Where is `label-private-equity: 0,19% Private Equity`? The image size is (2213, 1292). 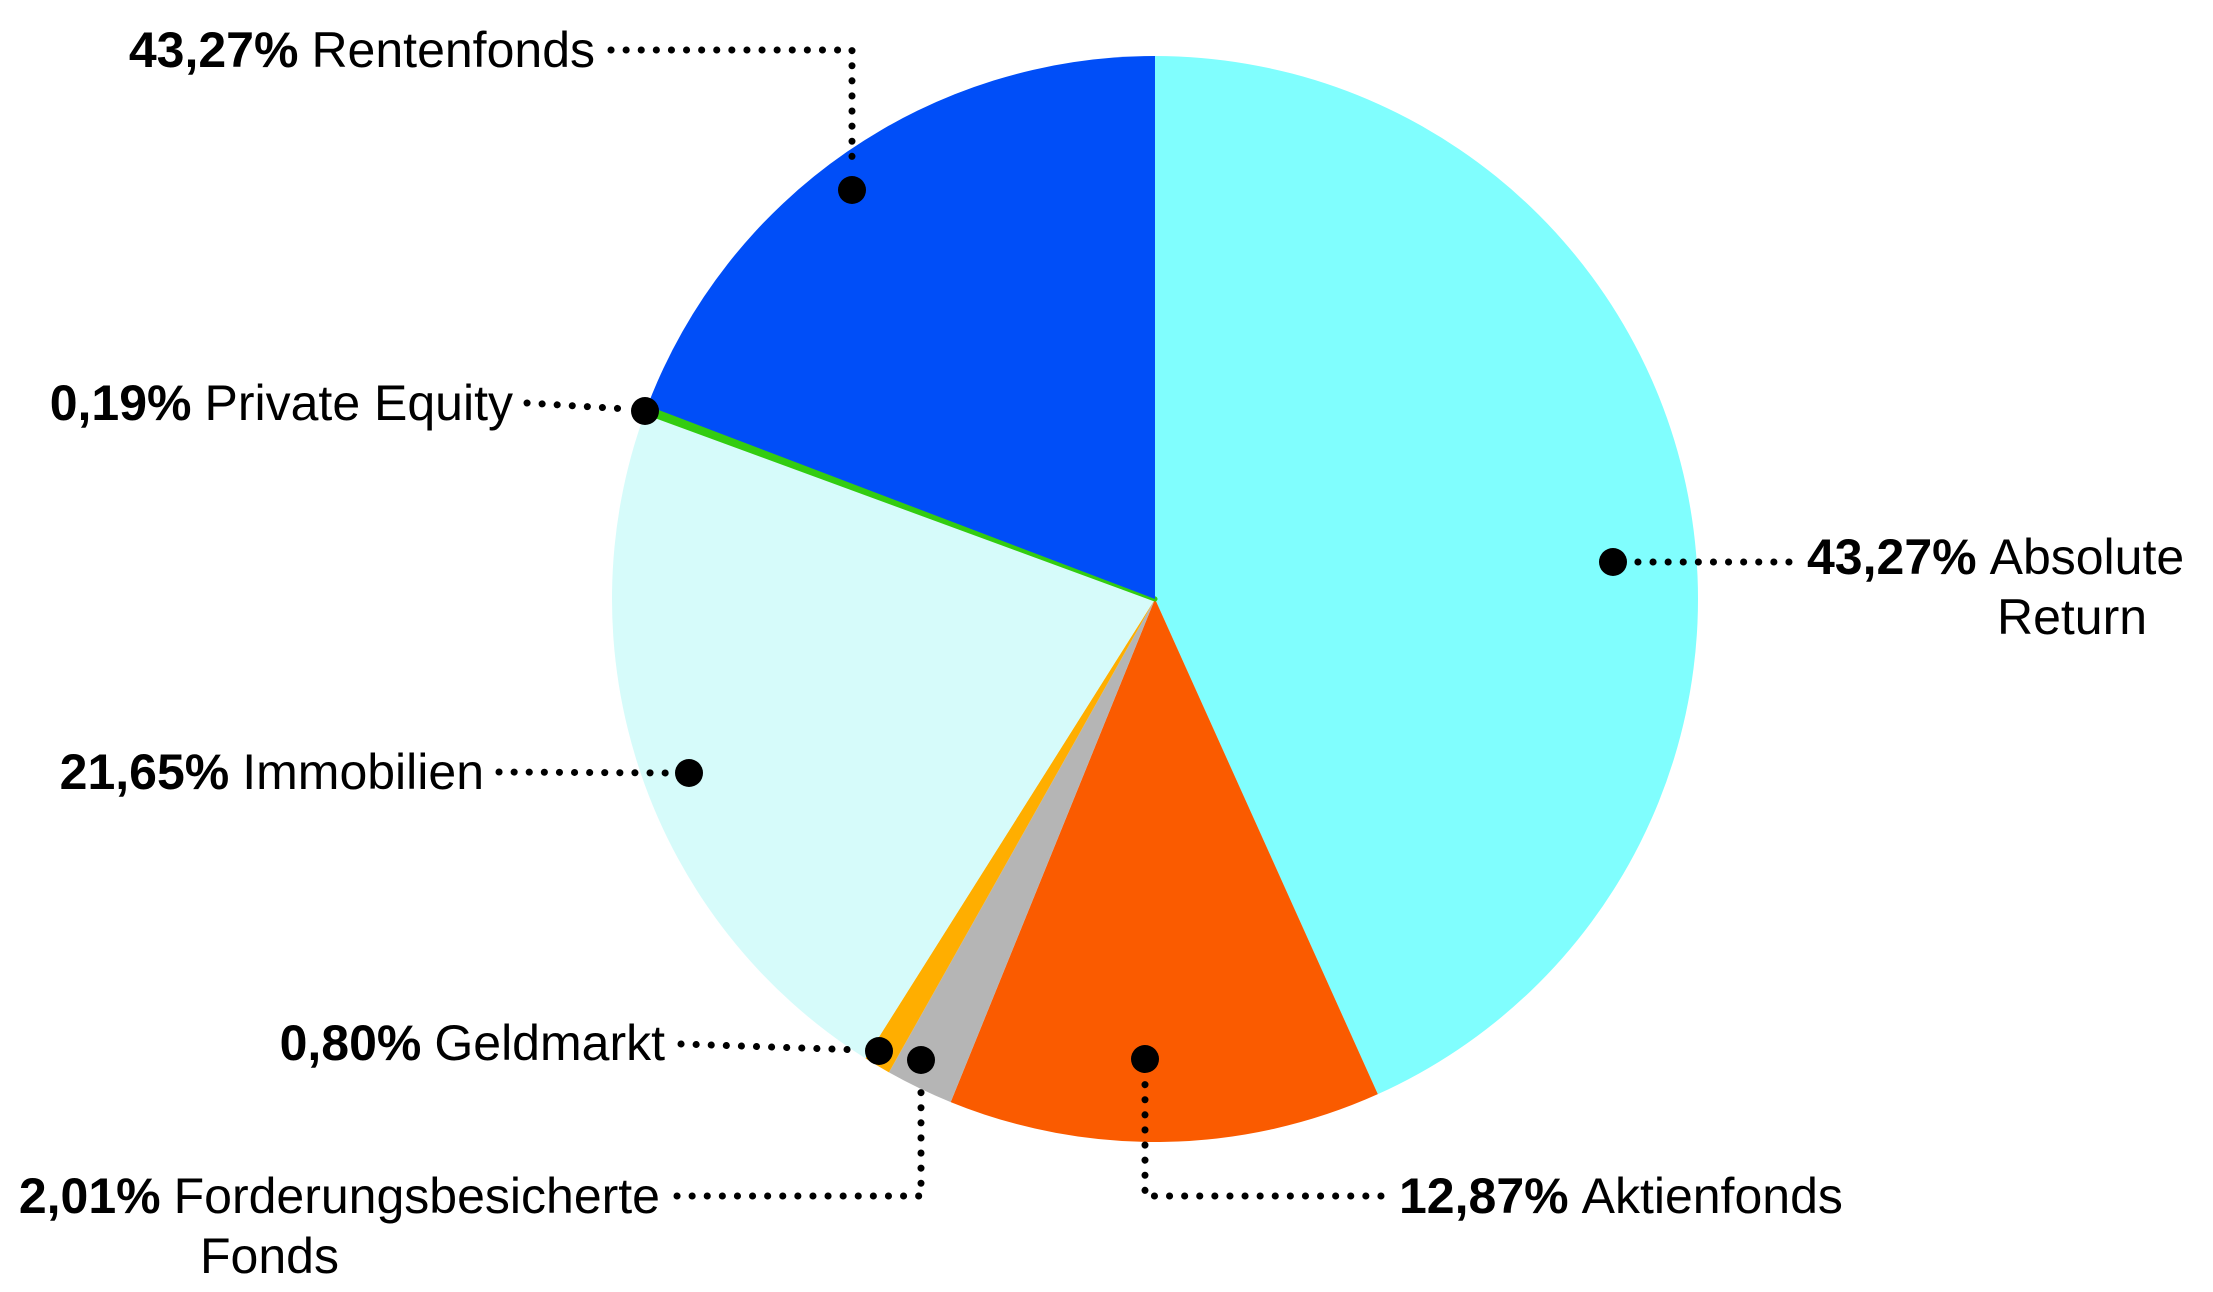
label-private-equity: 0,19% Private Equity is located at coordinates (281, 403).